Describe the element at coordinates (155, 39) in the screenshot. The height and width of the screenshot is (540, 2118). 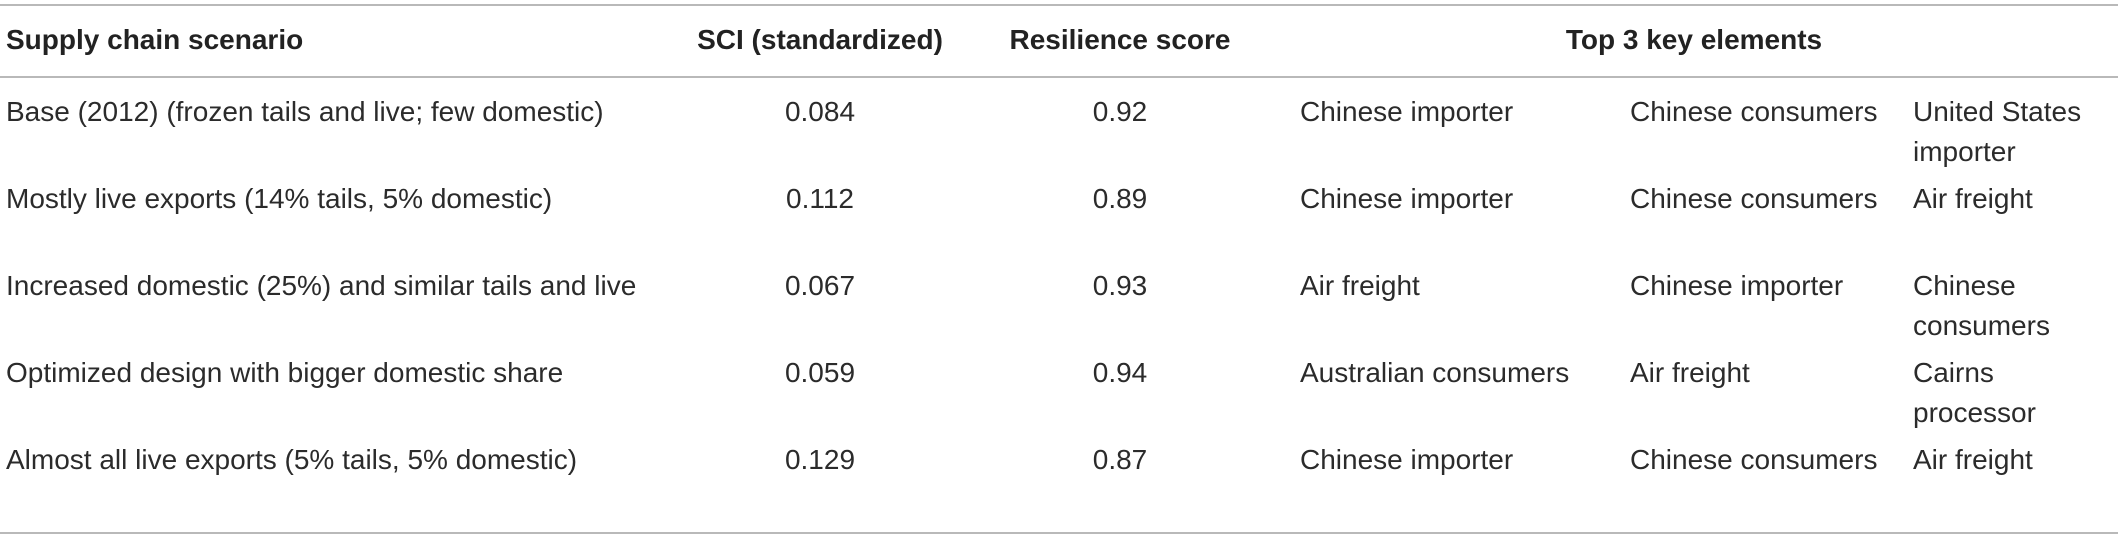
I see `header-scenario: Supply chain scenario` at that location.